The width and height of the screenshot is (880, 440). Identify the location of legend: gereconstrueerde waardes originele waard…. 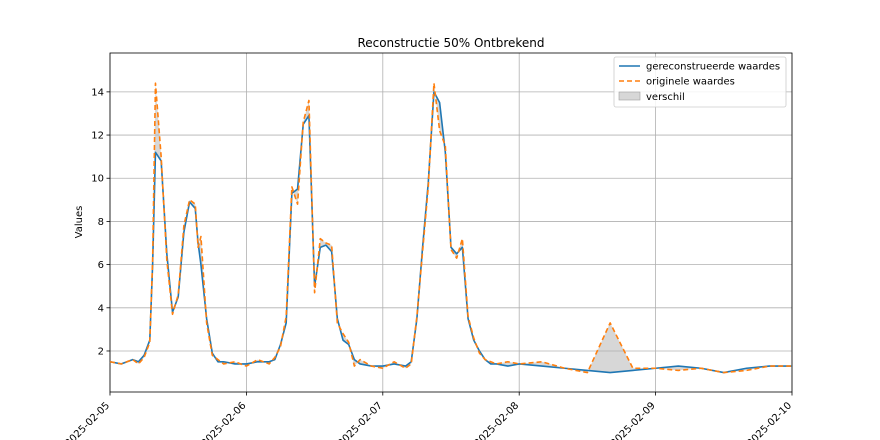
(700, 82).